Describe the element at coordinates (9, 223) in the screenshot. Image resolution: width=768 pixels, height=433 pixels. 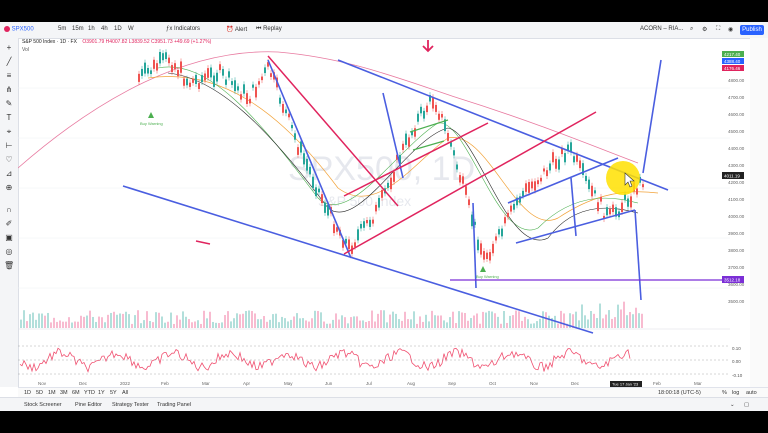
I see `pencil-icon: ✐` at that location.